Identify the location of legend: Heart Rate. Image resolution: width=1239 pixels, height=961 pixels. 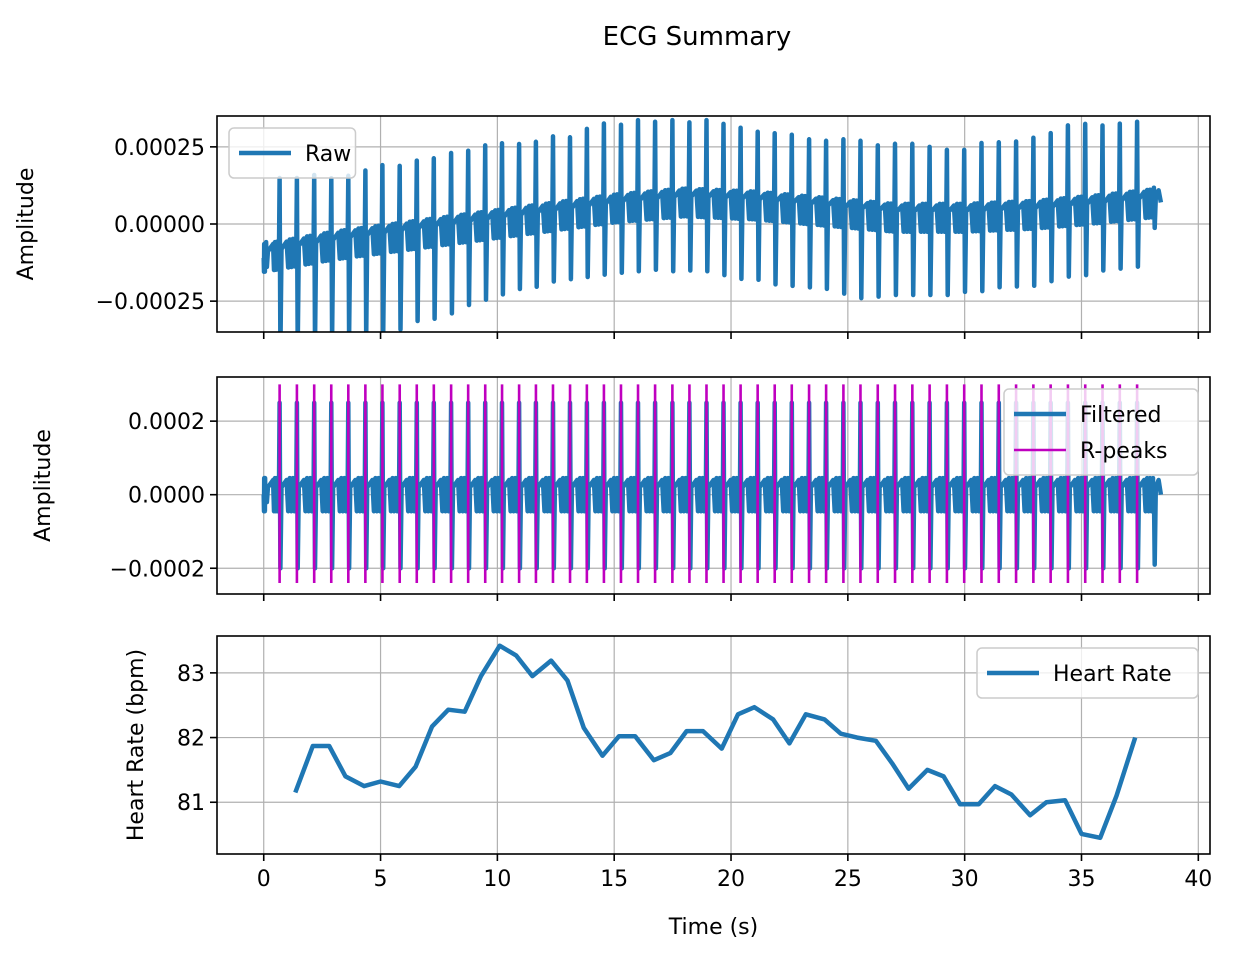
(1087, 673).